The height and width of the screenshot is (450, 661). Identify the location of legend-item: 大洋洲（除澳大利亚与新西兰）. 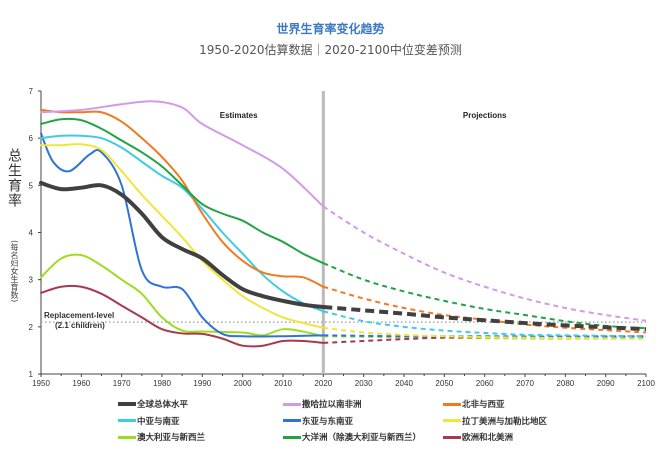
(352, 437).